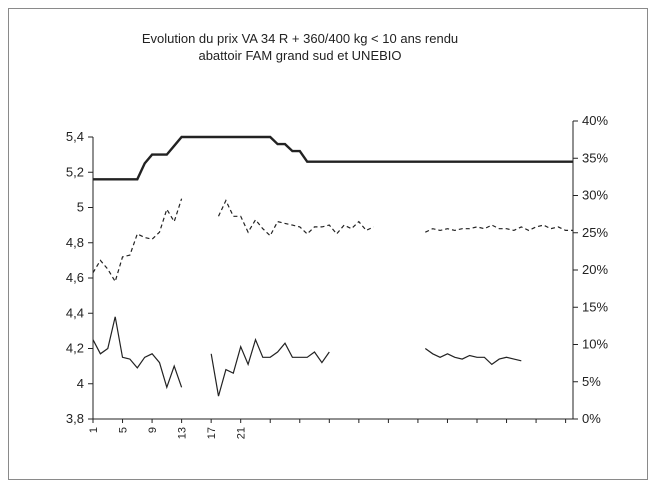 The width and height of the screenshot is (658, 488). Describe the element at coordinates (212, 433) in the screenshot. I see `x-tick-label: 17` at that location.